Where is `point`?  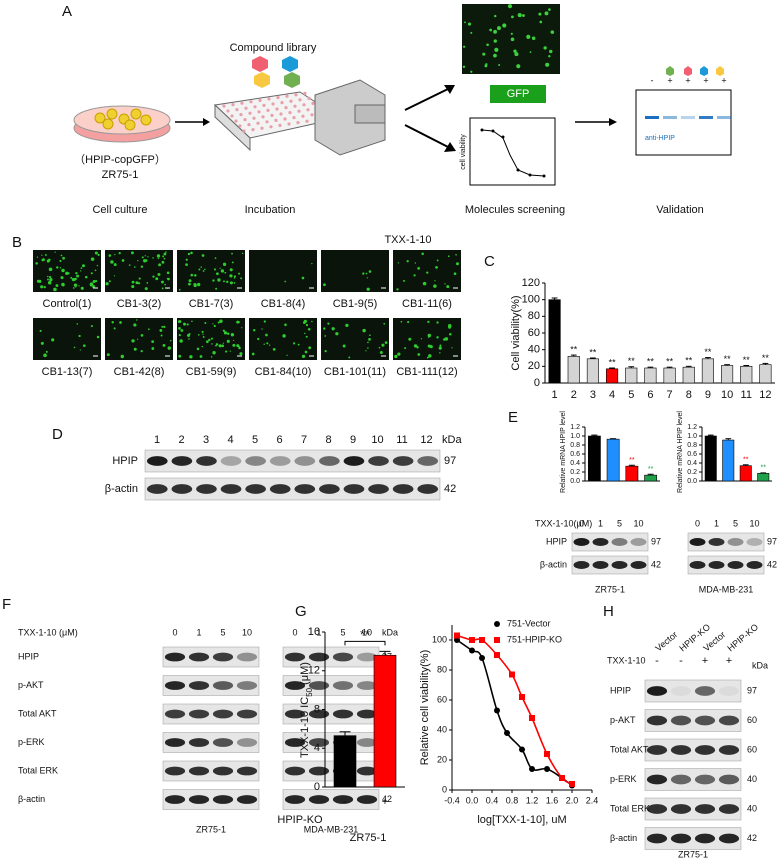 point is located at coordinates (472, 640).